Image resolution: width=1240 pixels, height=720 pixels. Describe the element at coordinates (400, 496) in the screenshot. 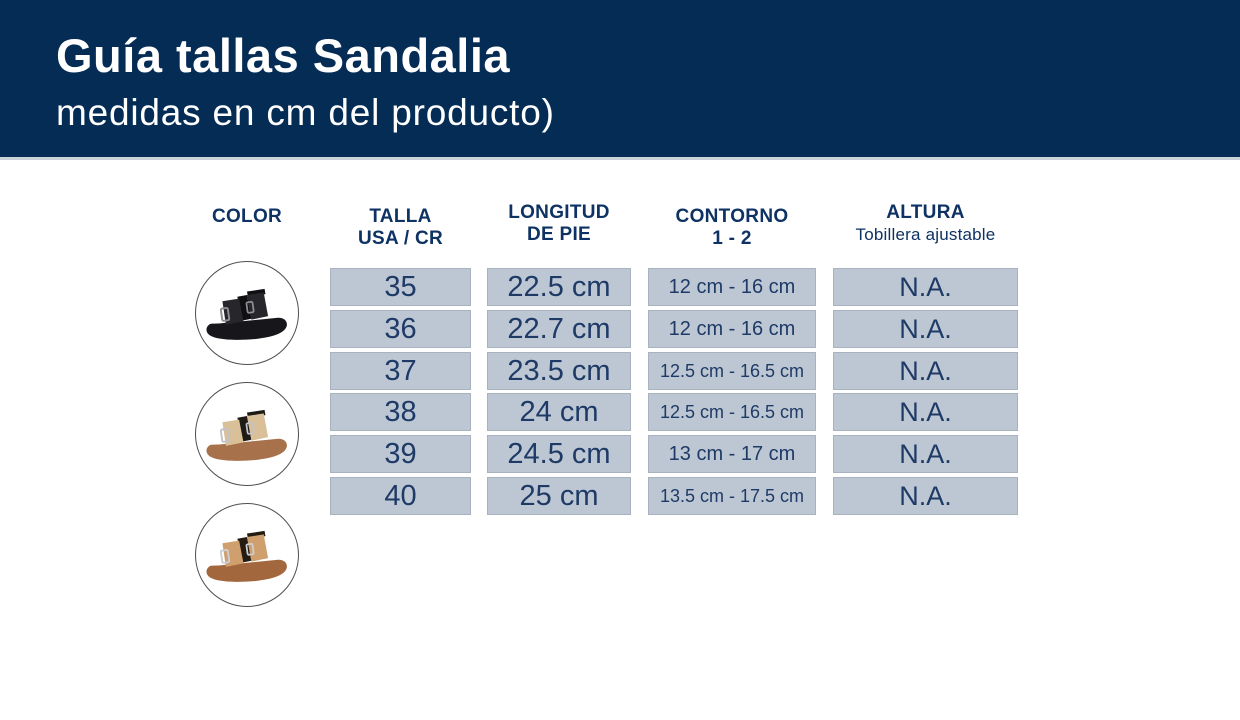

I see `talla-cell: 40` at that location.